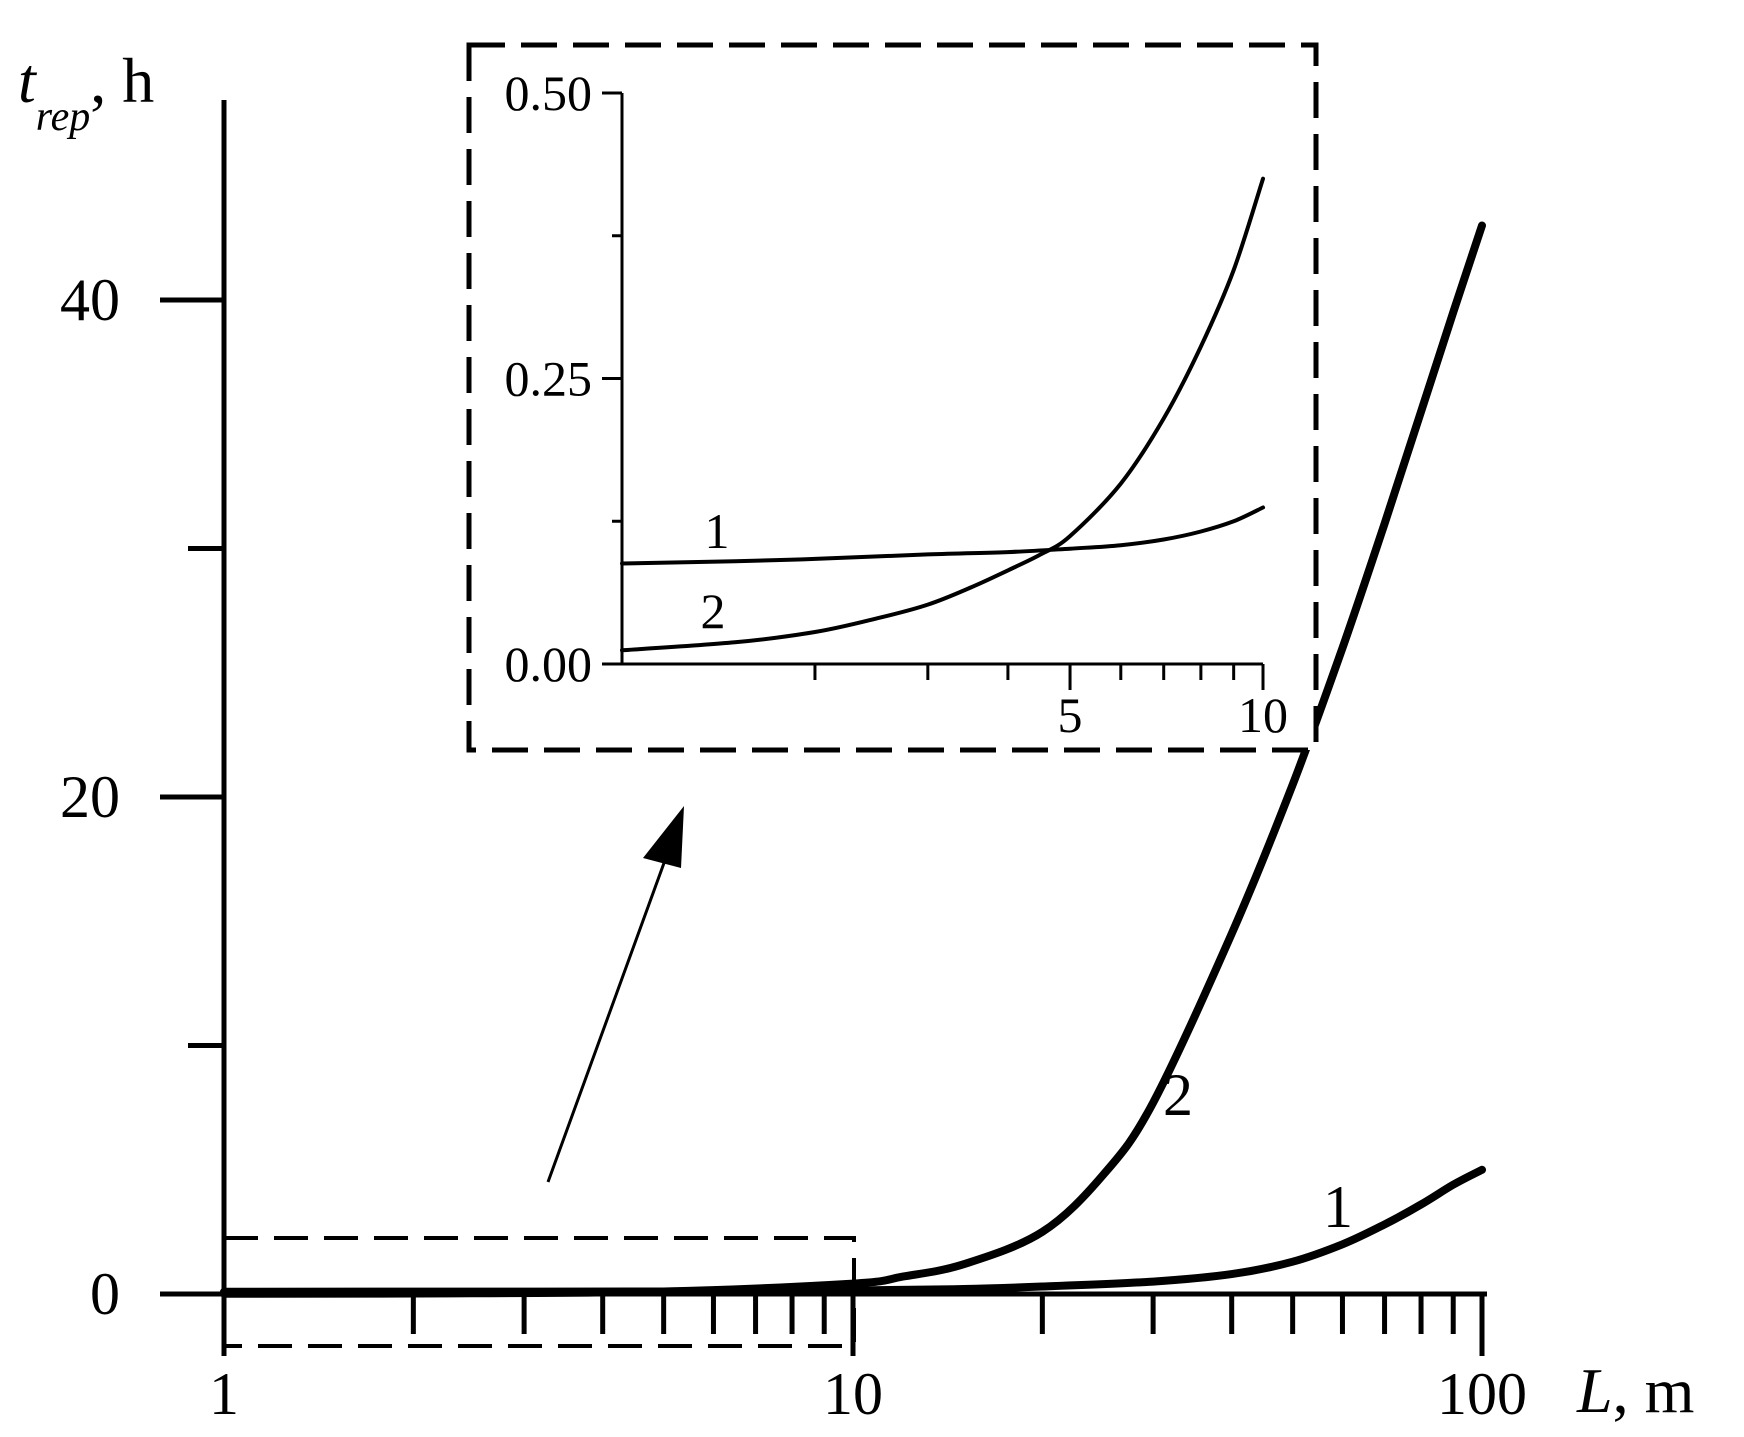  I want to click on inset-y-tick-label: 0.00, so click(549, 664).